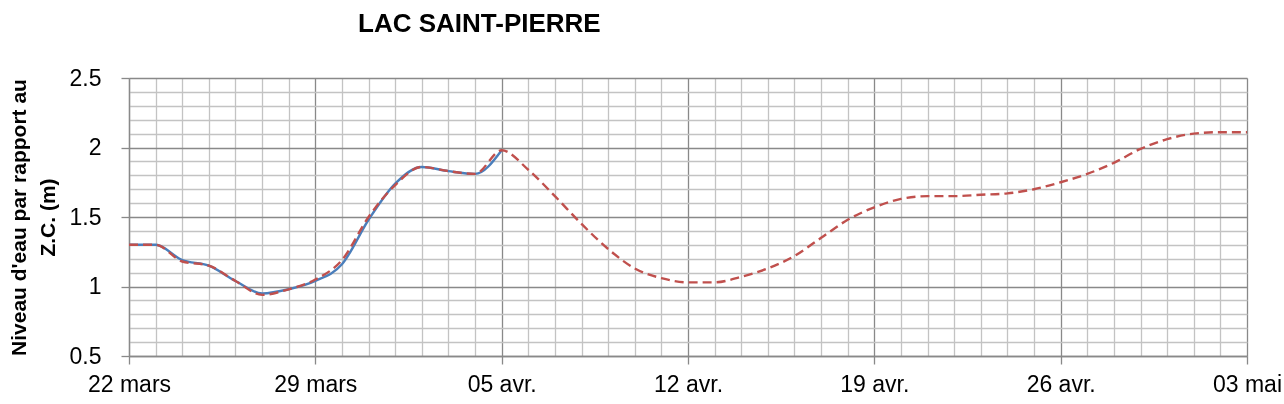 The height and width of the screenshot is (404, 1284). I want to click on x-tick-label: 22 mars, so click(129, 383).